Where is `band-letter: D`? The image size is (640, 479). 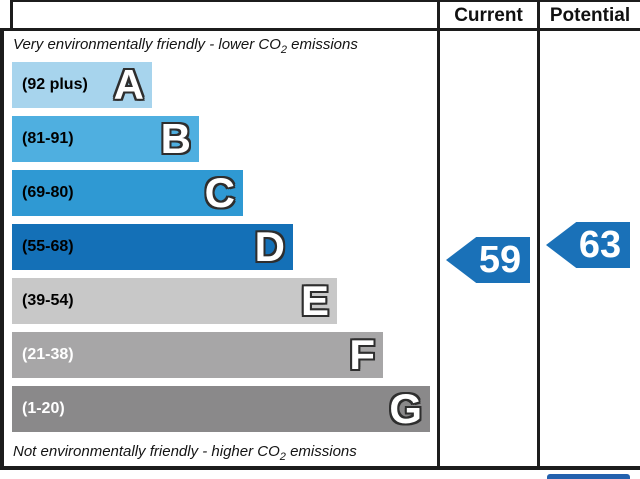 band-letter: D is located at coordinates (269, 246).